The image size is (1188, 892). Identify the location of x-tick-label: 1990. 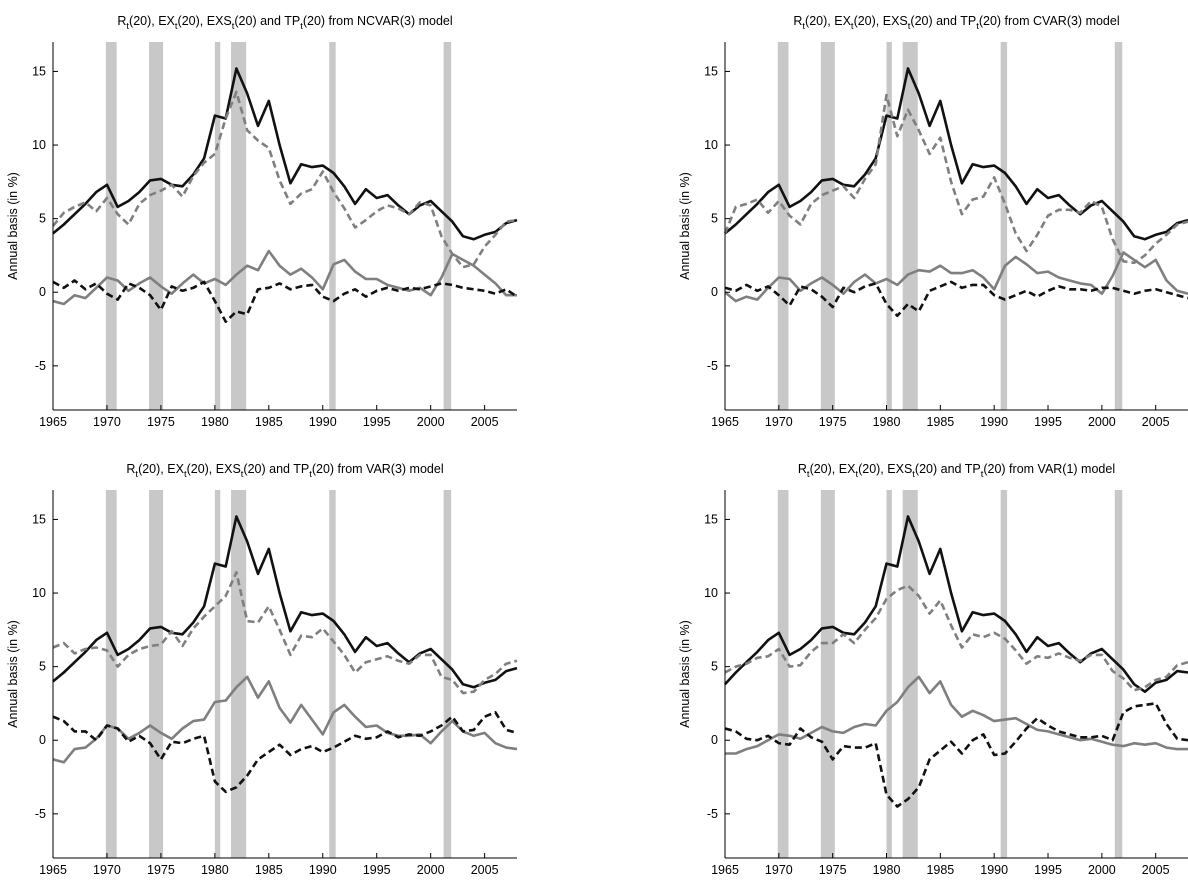
(323, 870).